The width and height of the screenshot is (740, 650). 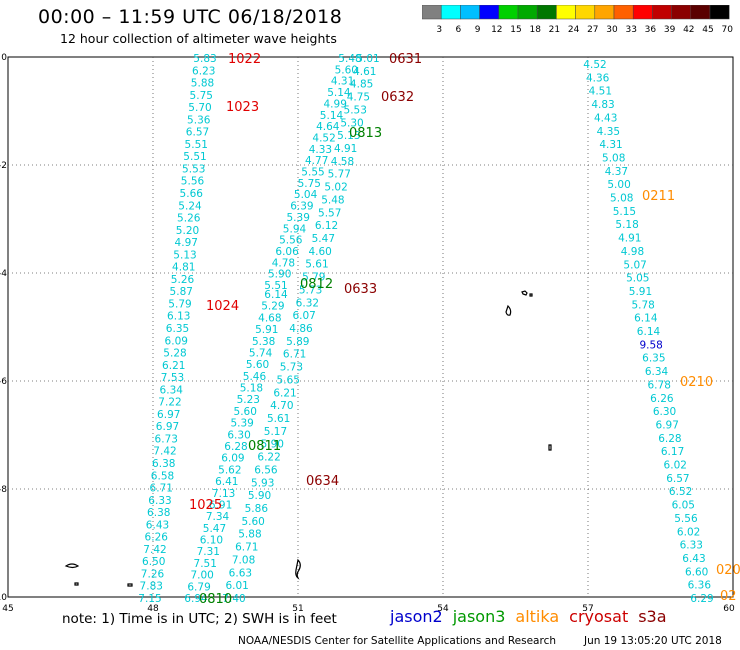 I want to click on wave-height-value: 6.58, so click(x=162, y=476).